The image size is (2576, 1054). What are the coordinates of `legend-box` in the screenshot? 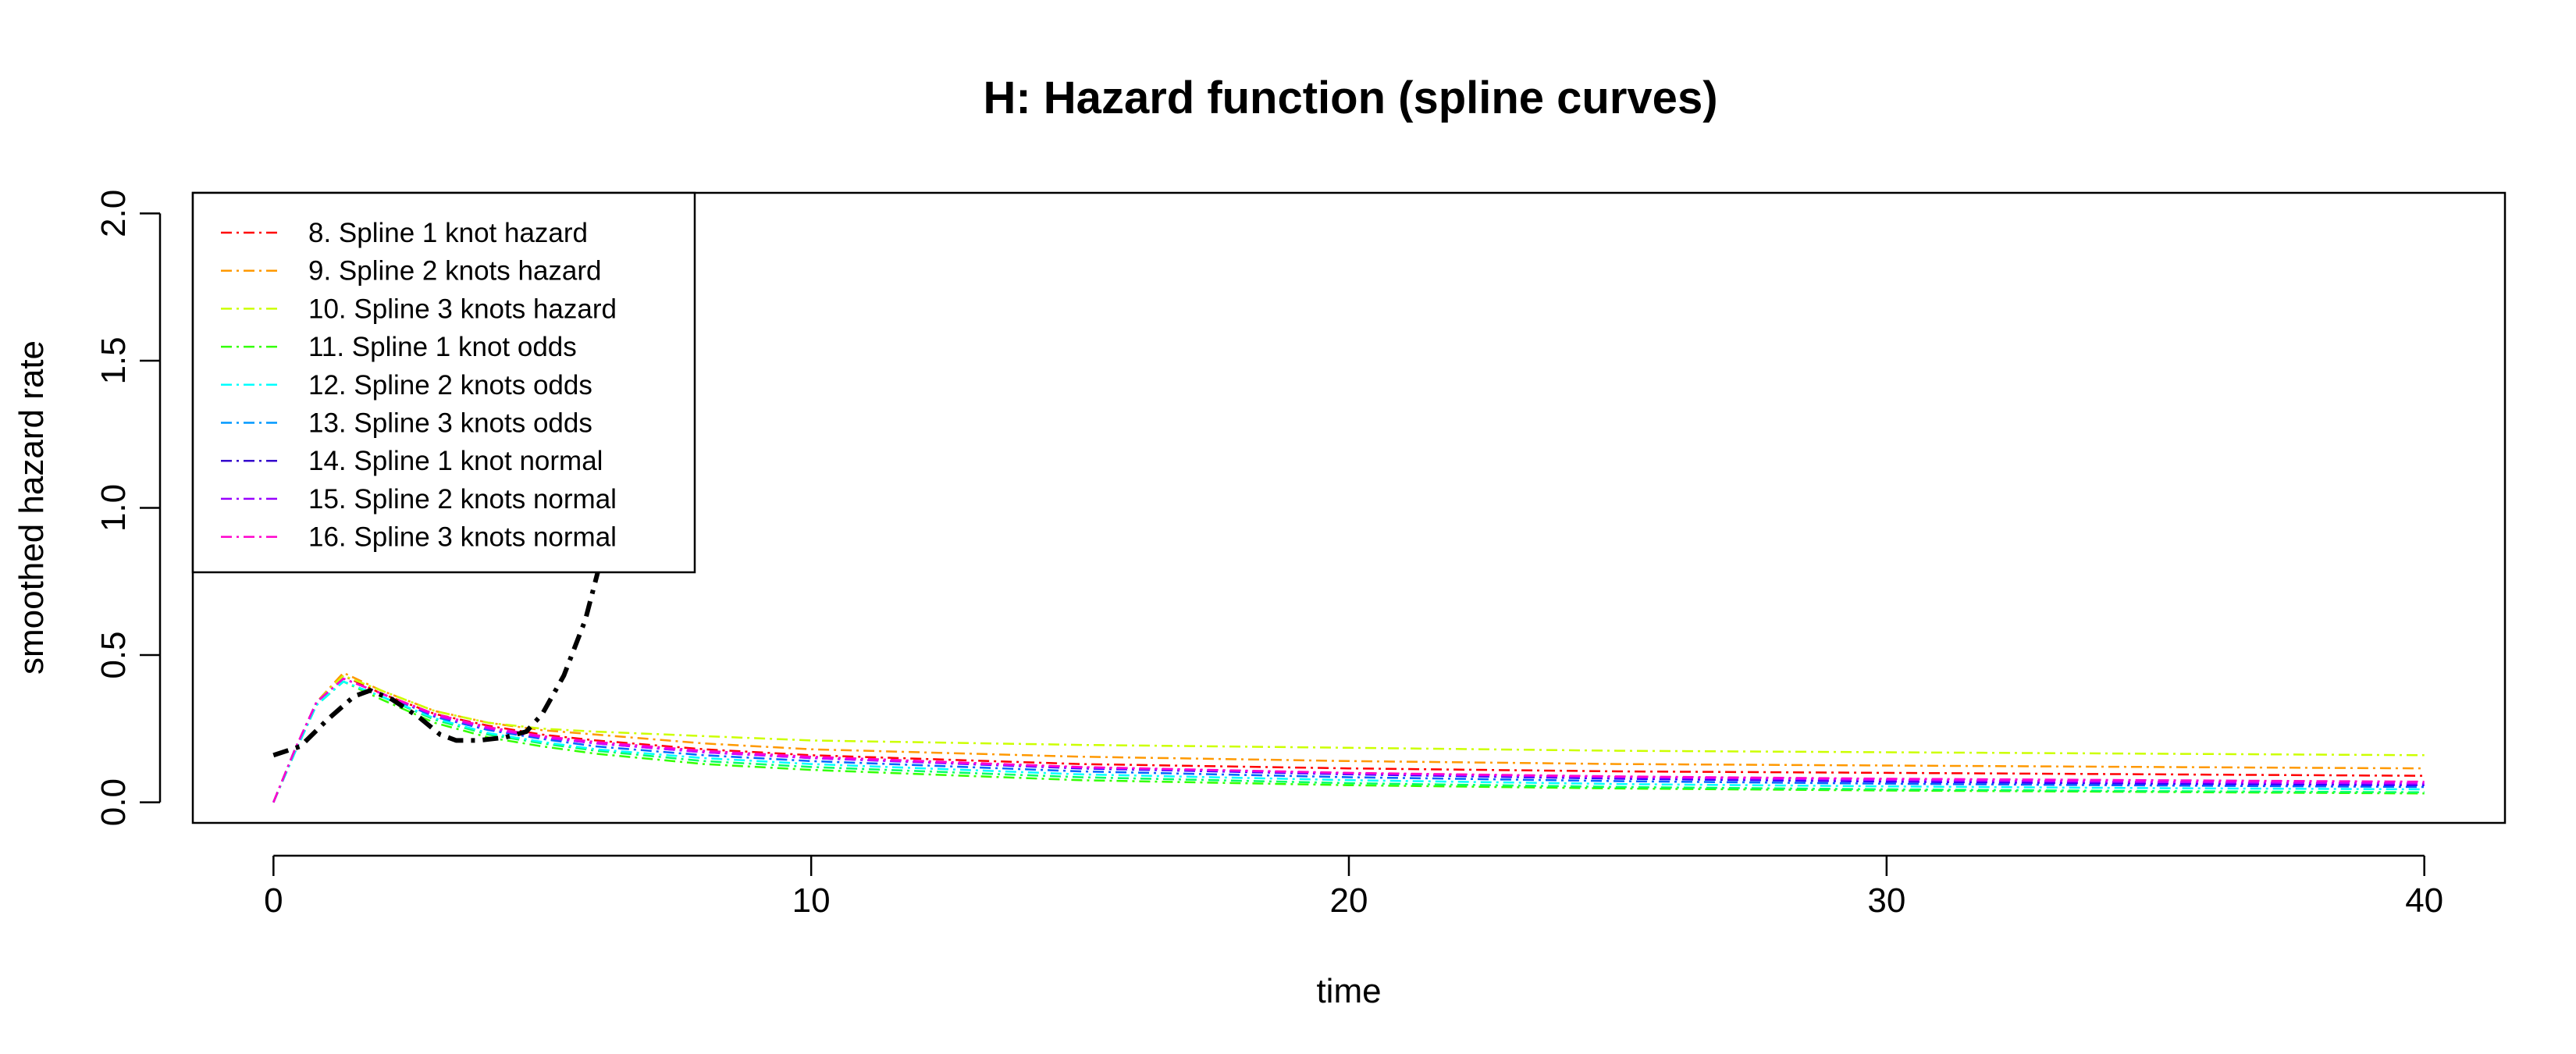 It's located at (444, 382).